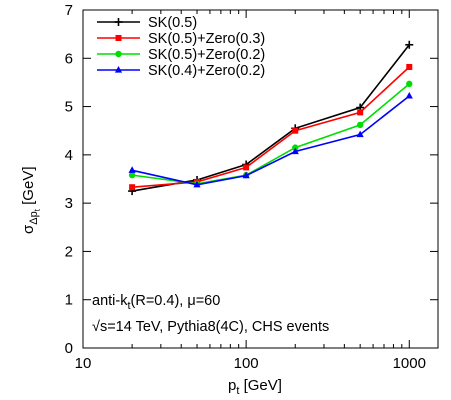  What do you see at coordinates (156, 302) in the screenshot?
I see `annotation-algorithm: anti-kt(R=0.4), μ=60` at bounding box center [156, 302].